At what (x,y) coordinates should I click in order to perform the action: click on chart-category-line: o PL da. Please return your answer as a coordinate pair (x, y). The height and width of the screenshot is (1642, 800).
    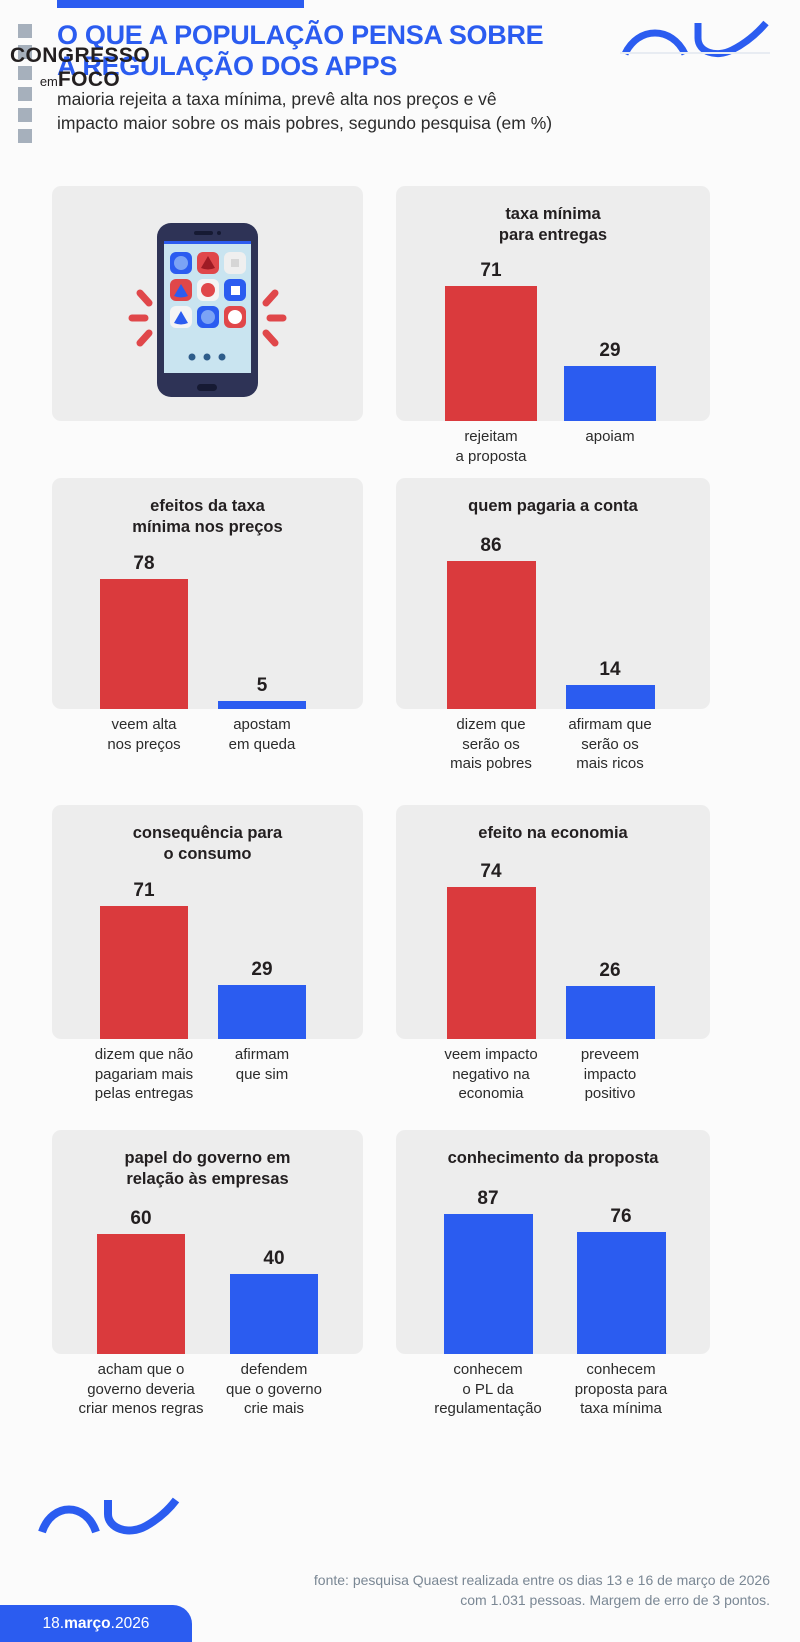
    Looking at the image, I should click on (488, 1389).